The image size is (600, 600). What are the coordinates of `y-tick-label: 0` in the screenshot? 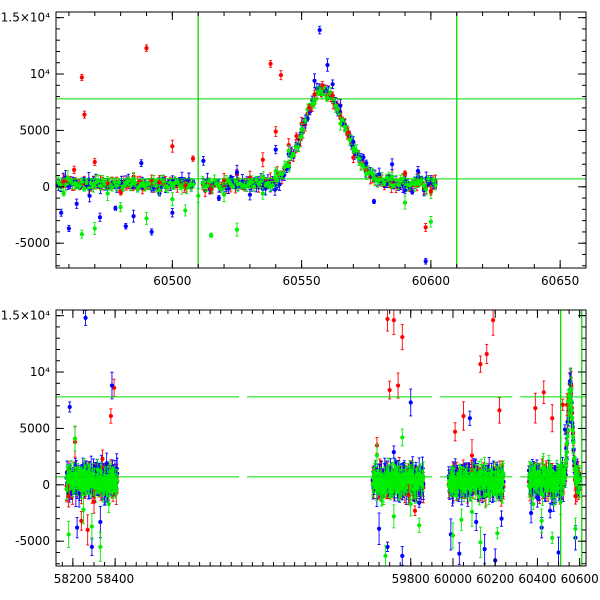 It's located at (46, 187).